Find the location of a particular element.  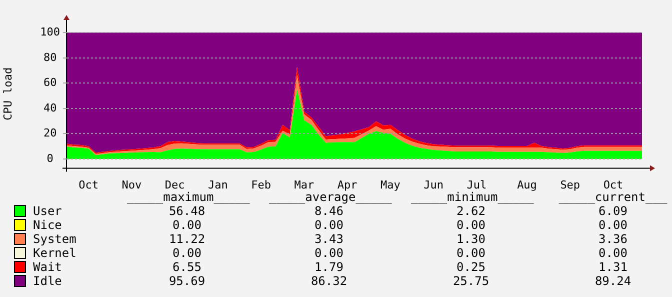

x-tick-label: Feb is located at coordinates (261, 185).